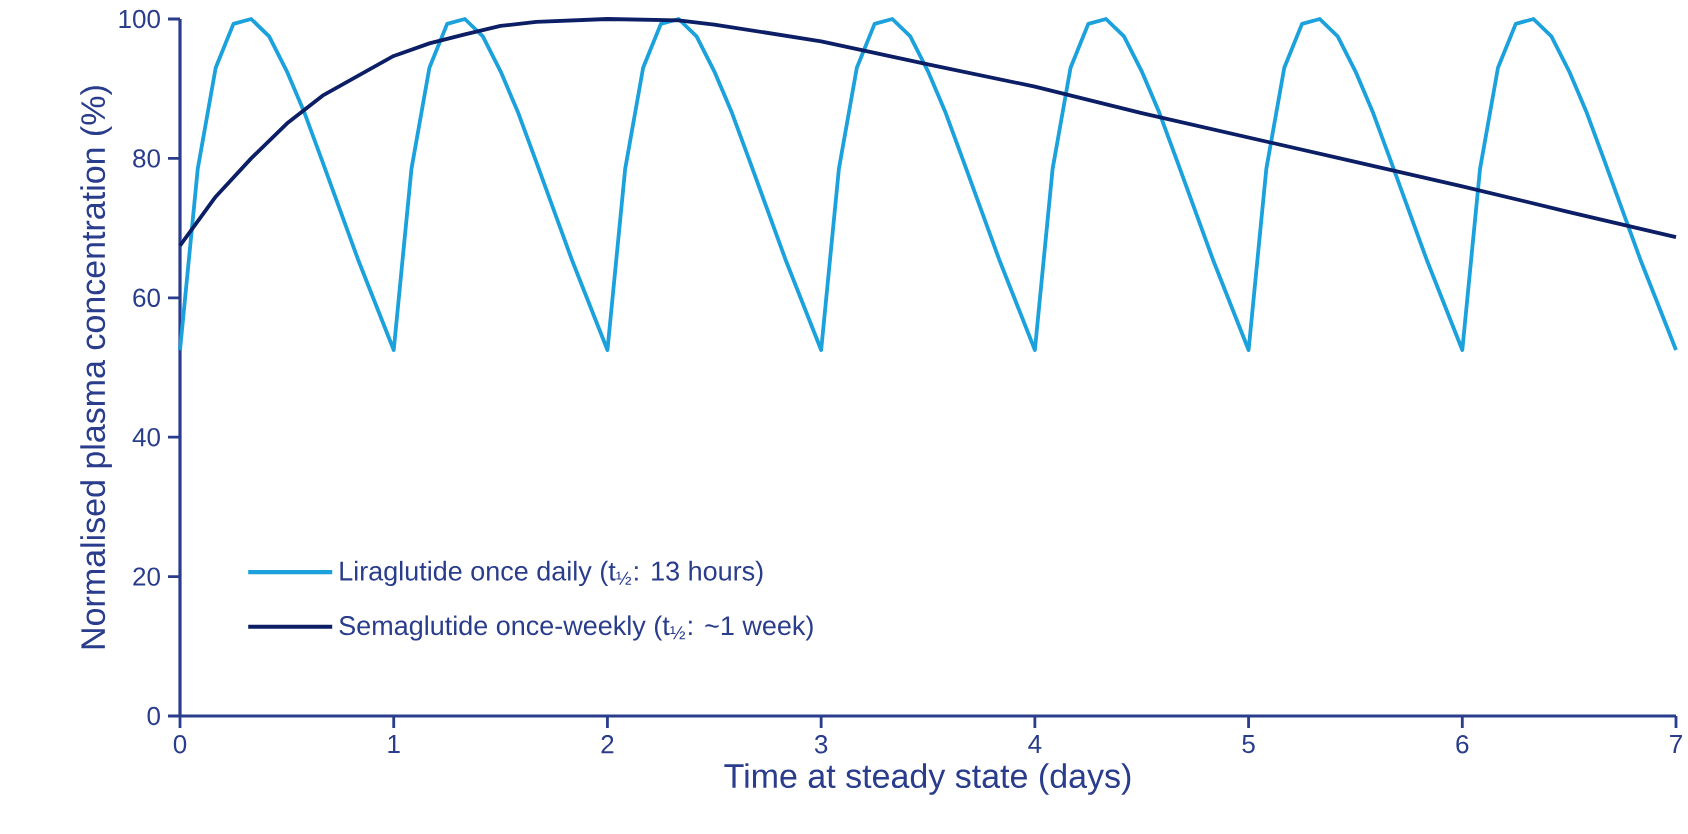 This screenshot has height=834, width=1688. What do you see at coordinates (927, 779) in the screenshot?
I see `x-axis-title: Time at steady state (days)` at bounding box center [927, 779].